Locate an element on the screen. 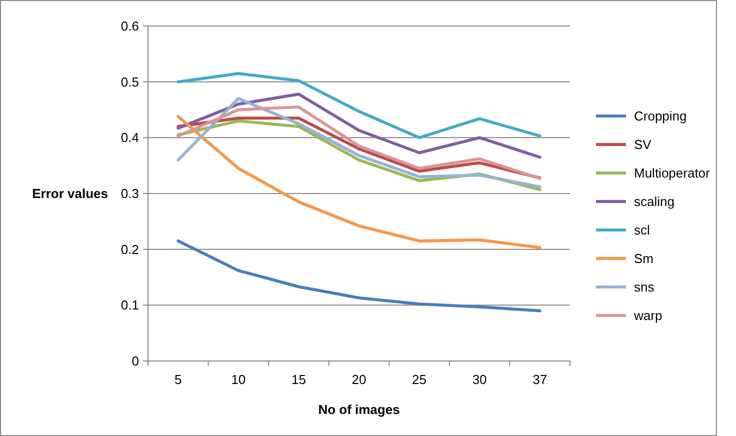 Image resolution: width=736 pixels, height=436 pixels. x-axis-title: No of images is located at coordinates (359, 409).